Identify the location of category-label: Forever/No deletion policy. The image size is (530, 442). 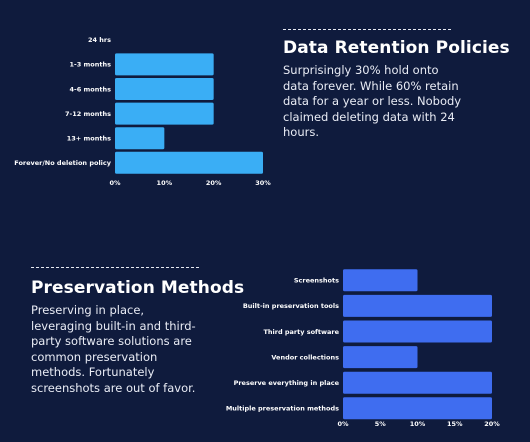
(62, 163).